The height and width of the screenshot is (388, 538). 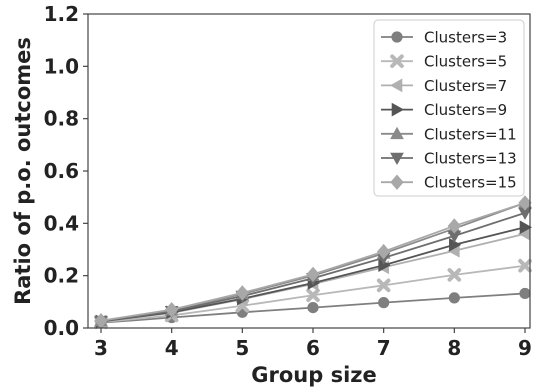 I want to click on legend-item: Clusters=7, so click(x=444, y=86).